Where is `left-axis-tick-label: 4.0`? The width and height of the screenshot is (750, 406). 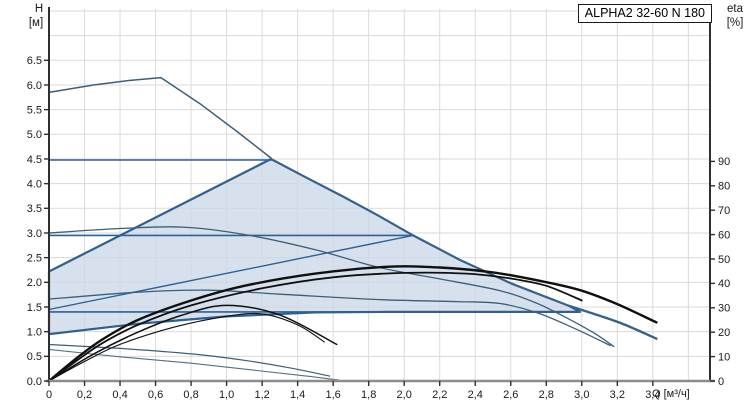 left-axis-tick-label: 4.0 is located at coordinates (34, 184).